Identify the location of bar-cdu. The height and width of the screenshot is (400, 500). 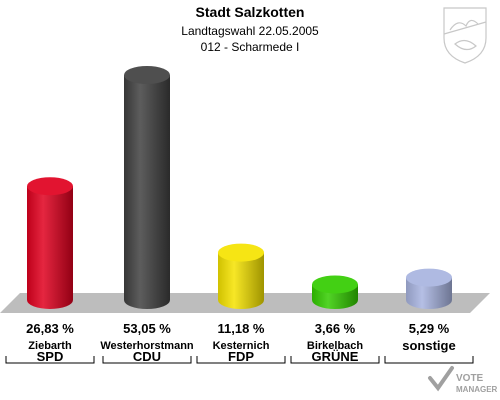
(147, 187).